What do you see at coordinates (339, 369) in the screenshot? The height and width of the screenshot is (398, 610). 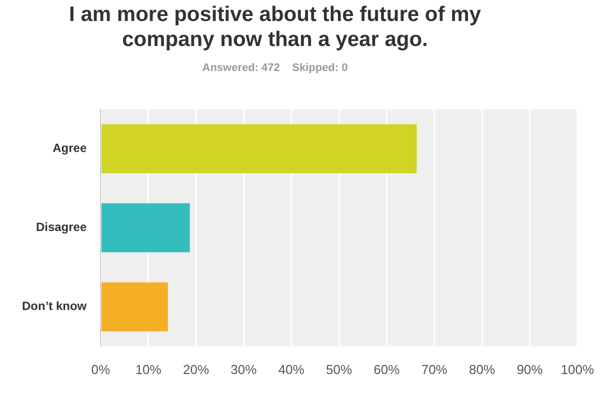 I see `x-tick-label: 50%` at bounding box center [339, 369].